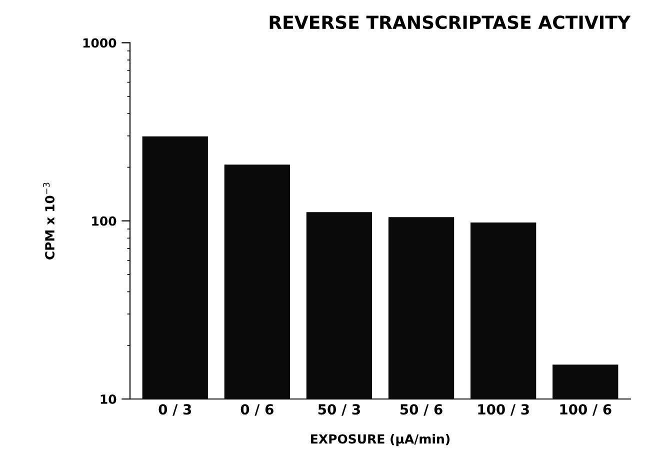 The height and width of the screenshot is (475, 650). I want to click on x-tick-label: 50 / 3, so click(339, 410).